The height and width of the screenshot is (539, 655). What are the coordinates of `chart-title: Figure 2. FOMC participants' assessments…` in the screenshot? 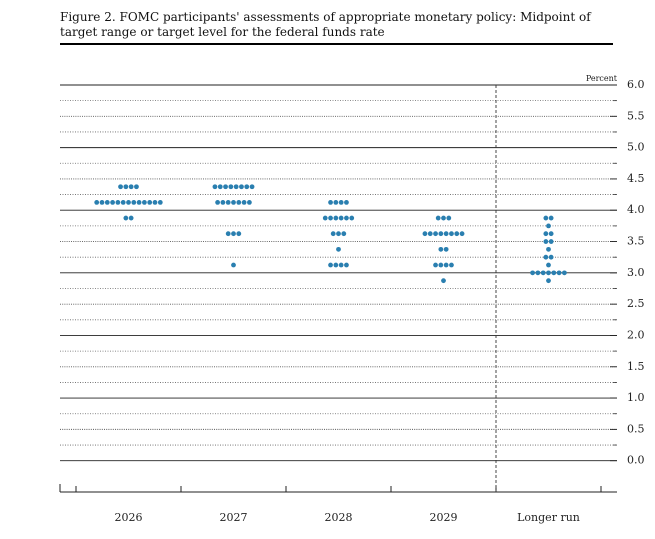 It's located at (325, 24).